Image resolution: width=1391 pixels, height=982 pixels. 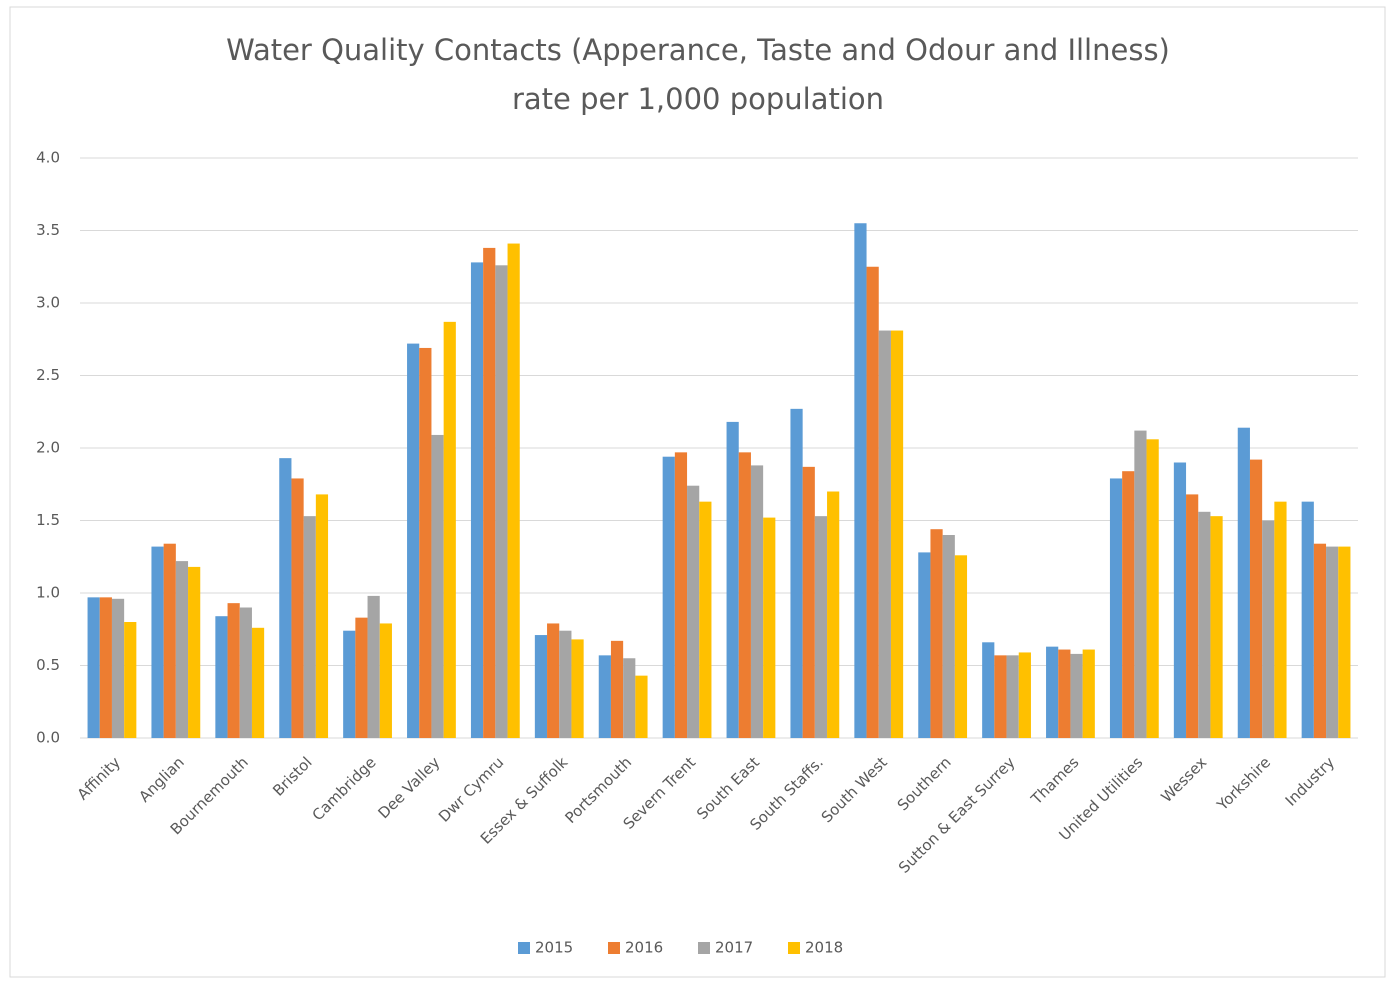 I want to click on y-tick-label: 1.5, so click(x=48, y=520).